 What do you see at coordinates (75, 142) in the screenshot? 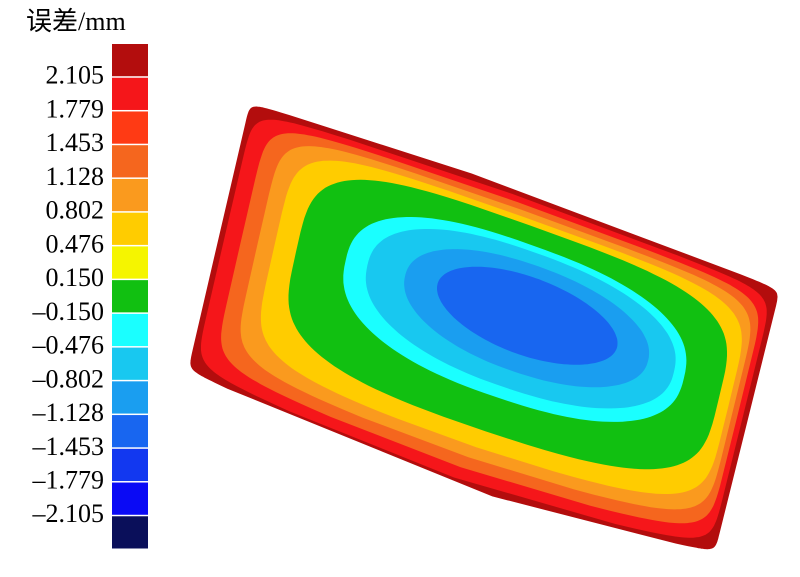
I see `legend-label: 1.453` at bounding box center [75, 142].